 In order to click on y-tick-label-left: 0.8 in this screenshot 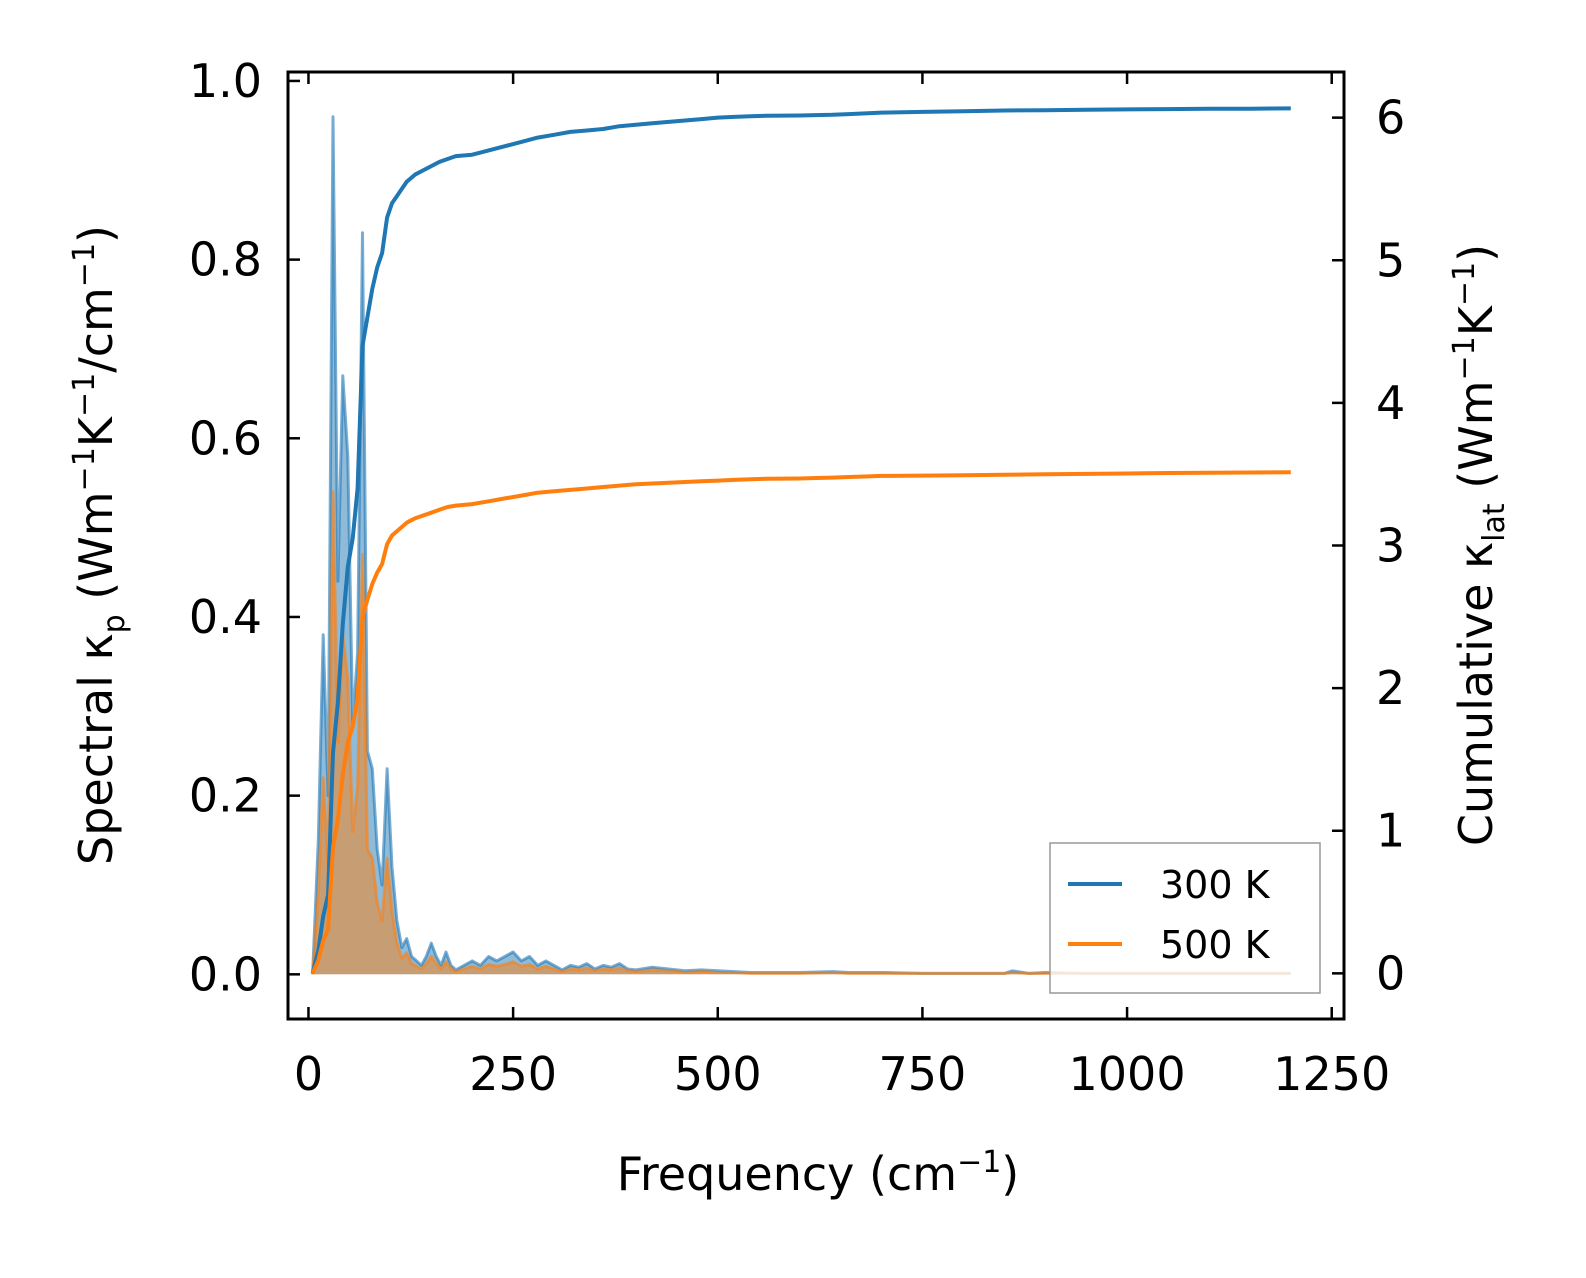, I will do `click(225, 260)`.